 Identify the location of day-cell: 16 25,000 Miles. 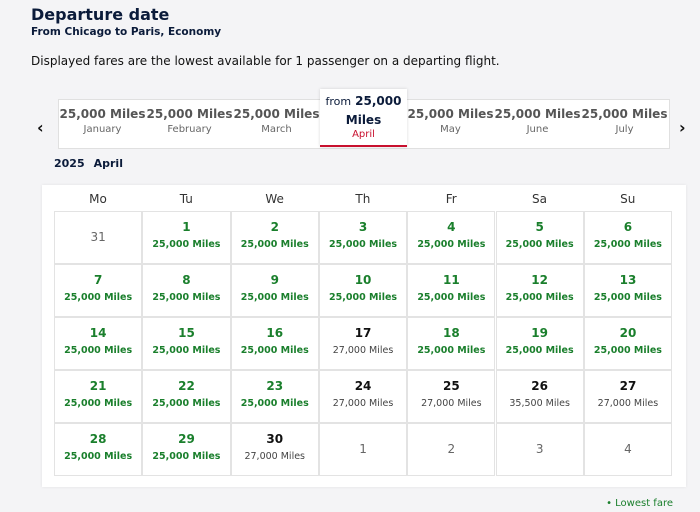
(274, 343).